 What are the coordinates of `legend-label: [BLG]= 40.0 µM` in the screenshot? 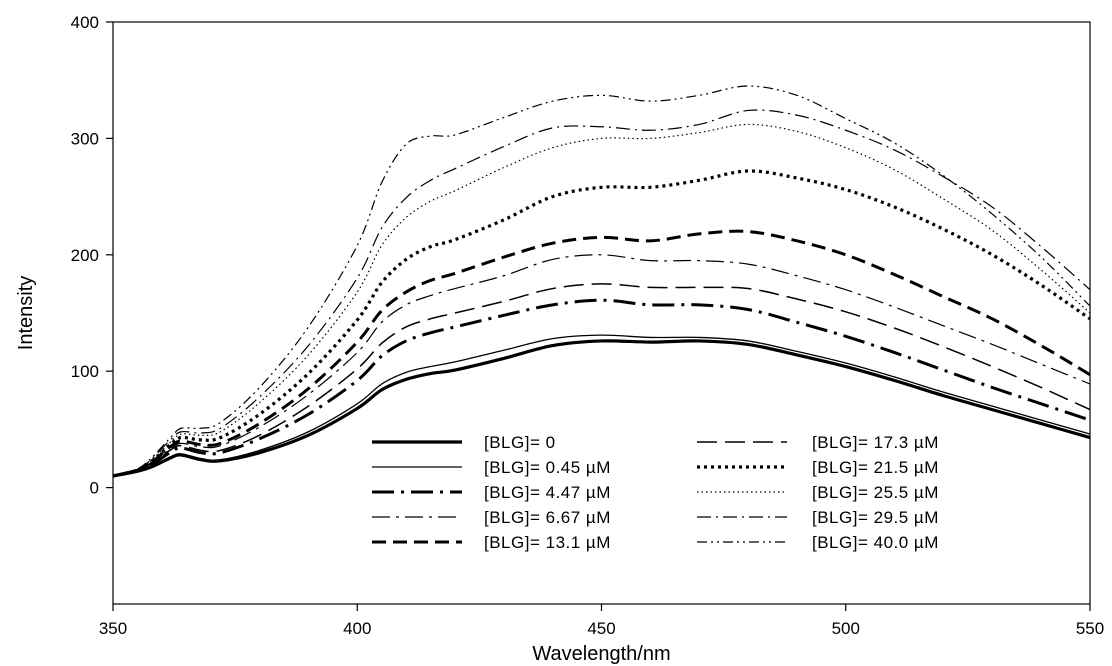 It's located at (875, 542).